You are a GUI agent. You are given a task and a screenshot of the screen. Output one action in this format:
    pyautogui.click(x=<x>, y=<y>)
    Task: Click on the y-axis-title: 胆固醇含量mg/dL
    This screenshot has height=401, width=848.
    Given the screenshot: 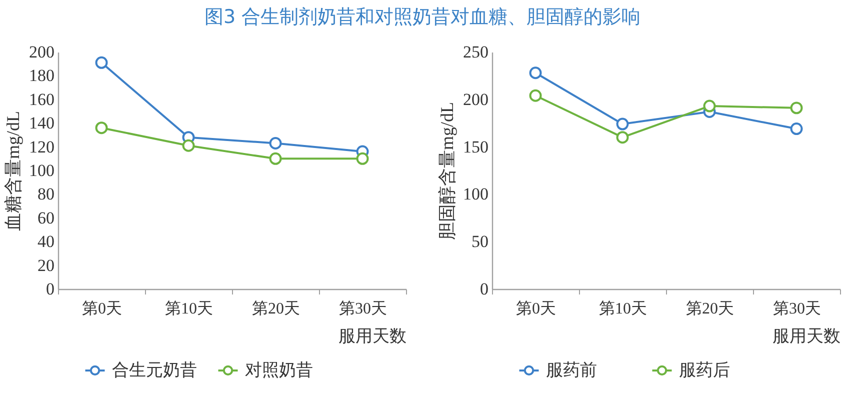 What is the action you would take?
    pyautogui.click(x=447, y=171)
    